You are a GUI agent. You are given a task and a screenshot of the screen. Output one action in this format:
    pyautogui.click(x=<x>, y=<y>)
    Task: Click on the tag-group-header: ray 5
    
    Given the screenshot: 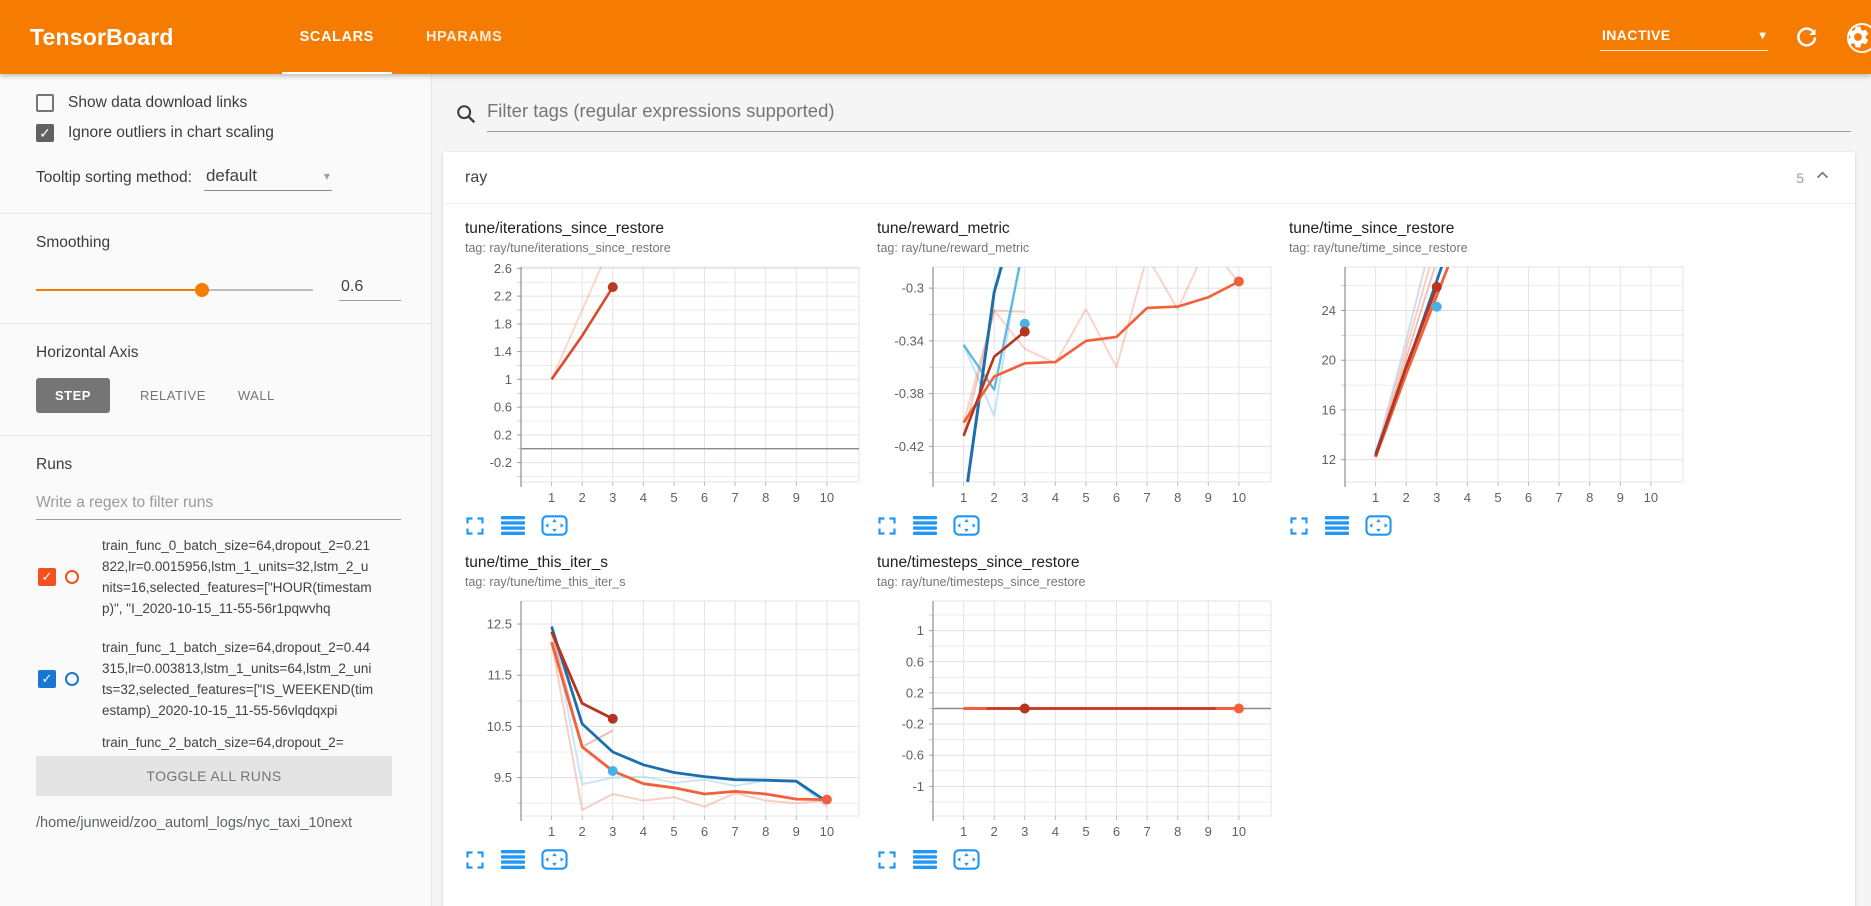 What is the action you would take?
    pyautogui.click(x=1149, y=178)
    